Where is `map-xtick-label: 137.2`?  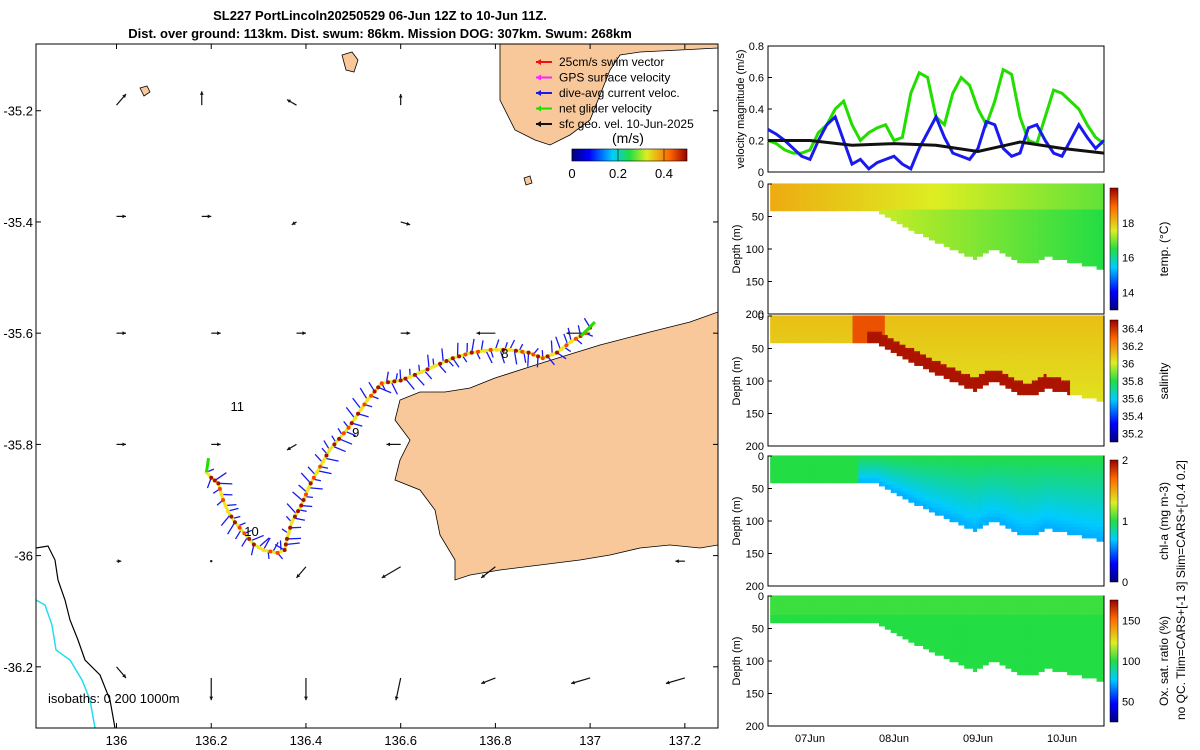 map-xtick-label: 137.2 is located at coordinates (685, 740).